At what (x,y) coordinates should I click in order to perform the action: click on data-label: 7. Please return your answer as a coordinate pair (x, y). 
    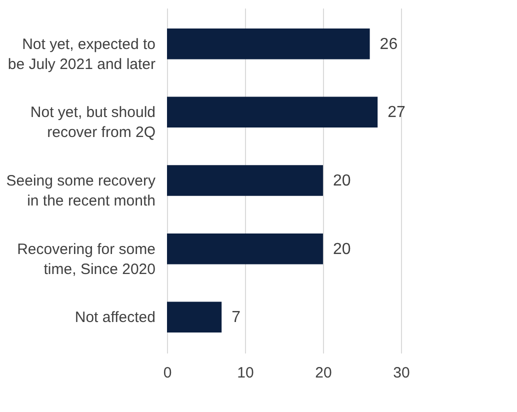
    Looking at the image, I should click on (236, 317).